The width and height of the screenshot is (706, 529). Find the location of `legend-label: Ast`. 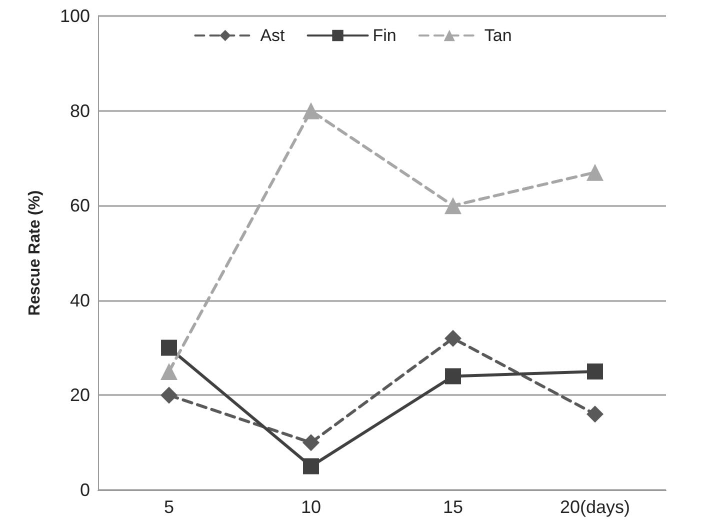

legend-label: Ast is located at coordinates (273, 35).